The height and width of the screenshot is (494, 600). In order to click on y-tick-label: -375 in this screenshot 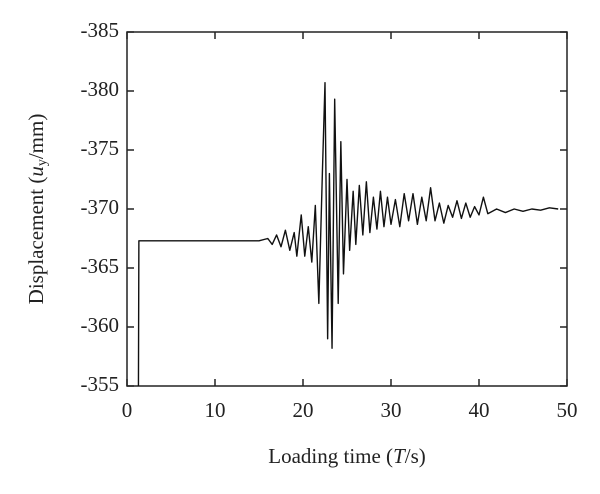, I will do `click(100, 148)`.